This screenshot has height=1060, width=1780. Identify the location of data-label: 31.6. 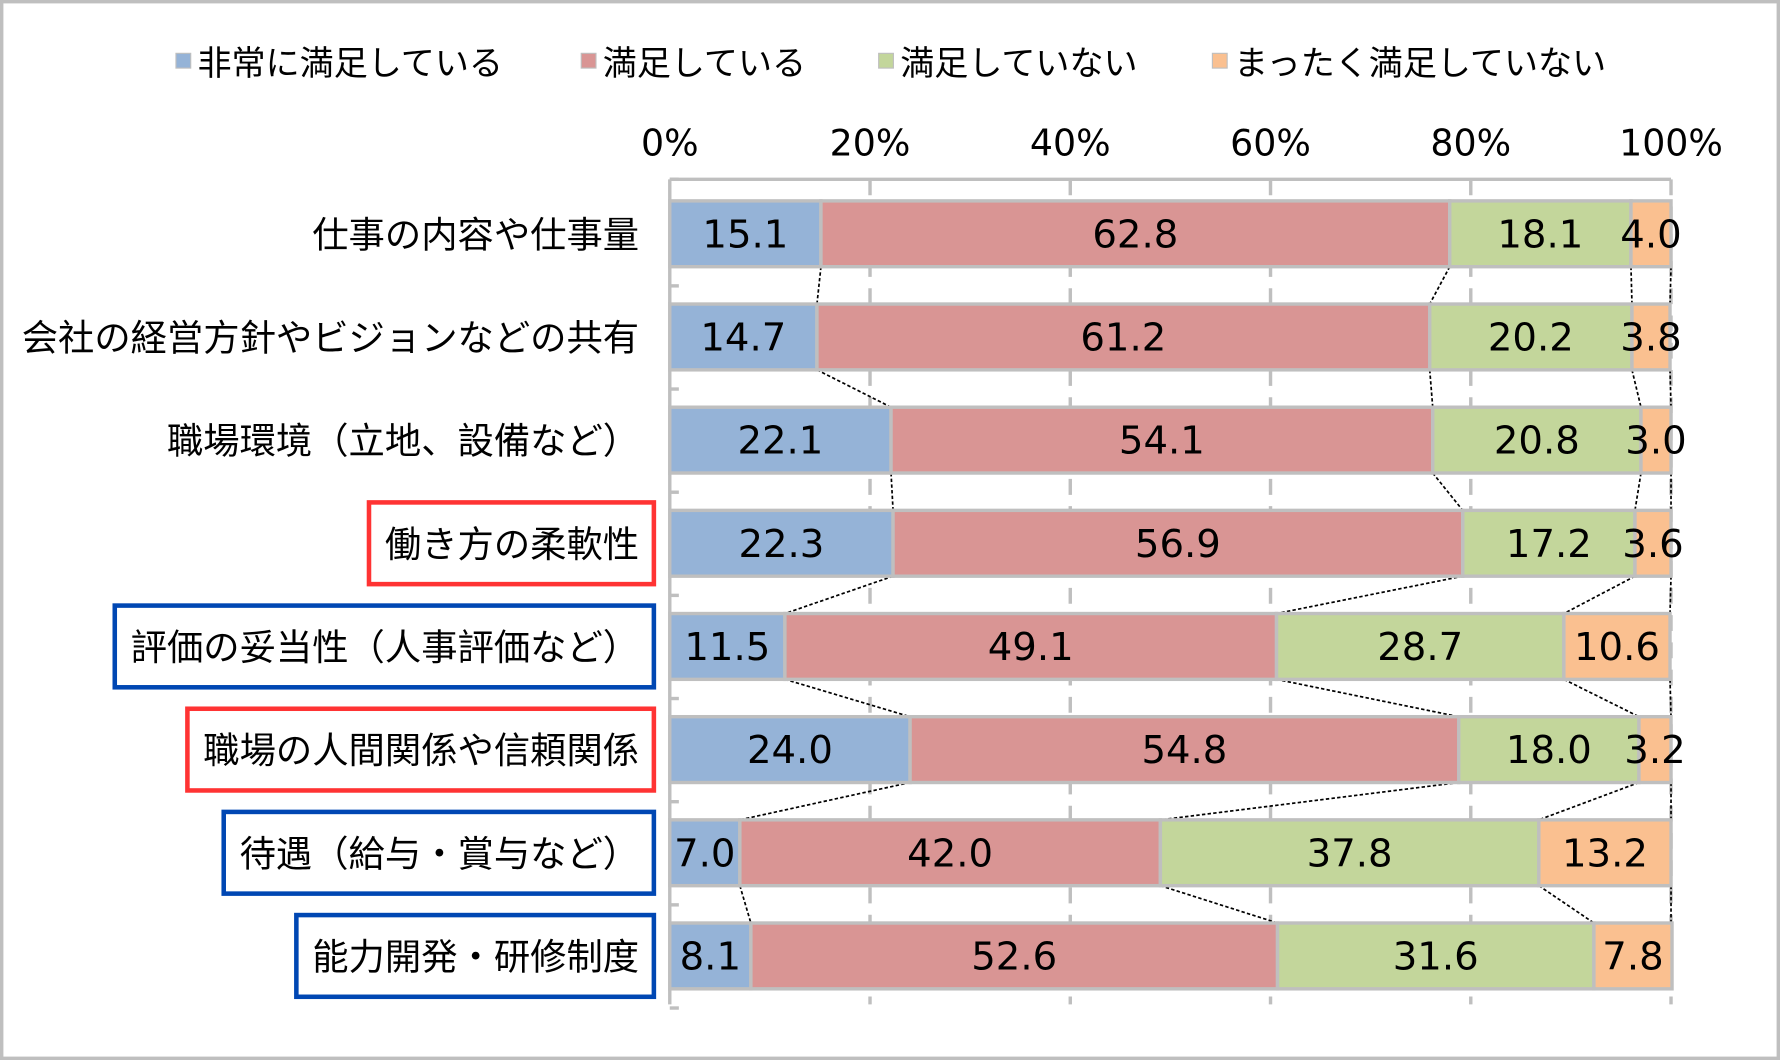
(1436, 957).